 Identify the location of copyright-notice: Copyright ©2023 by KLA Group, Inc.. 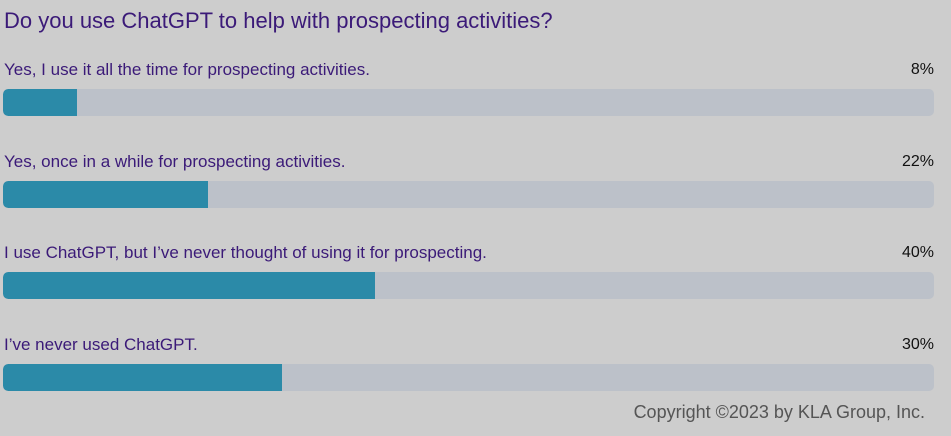
(779, 412).